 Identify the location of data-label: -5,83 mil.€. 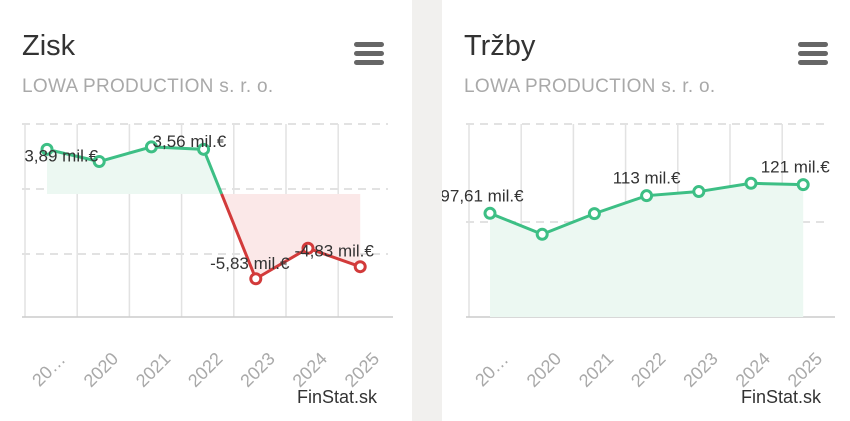
(250, 263).